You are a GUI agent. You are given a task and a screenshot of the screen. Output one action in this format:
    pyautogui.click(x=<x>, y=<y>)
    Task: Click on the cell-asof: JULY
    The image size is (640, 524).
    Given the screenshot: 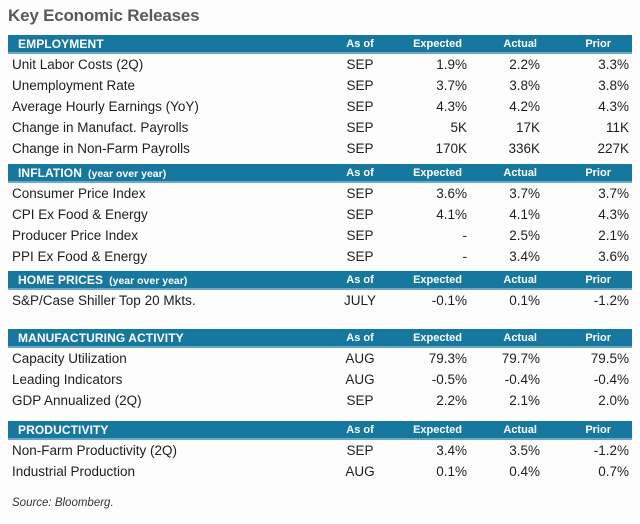 What is the action you would take?
    pyautogui.click(x=359, y=300)
    